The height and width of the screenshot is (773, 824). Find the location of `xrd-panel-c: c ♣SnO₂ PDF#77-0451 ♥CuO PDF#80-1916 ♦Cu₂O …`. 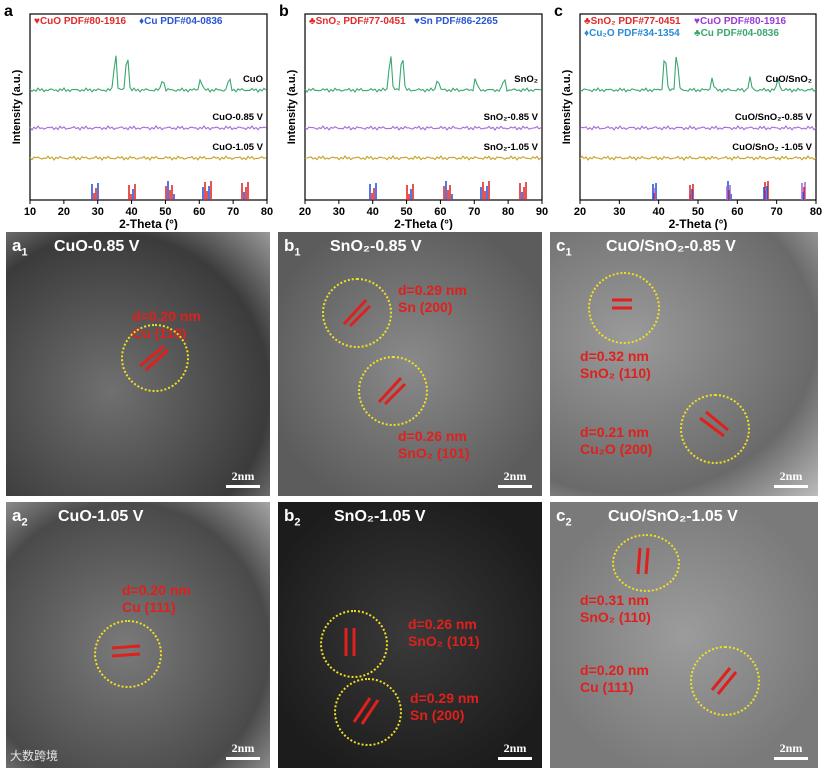

xrd-panel-c: c ♣SnO₂ PDF#77-0451 ♥CuO PDF#80-1916 ♦Cu₂O … is located at coordinates (687, 115).